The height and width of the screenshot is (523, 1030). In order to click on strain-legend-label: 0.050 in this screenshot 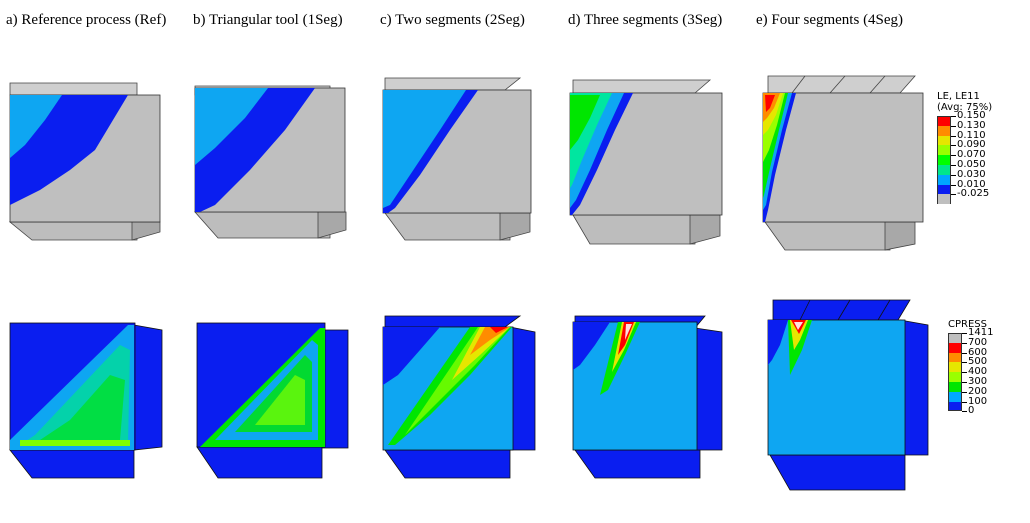, I will do `click(971, 164)`.